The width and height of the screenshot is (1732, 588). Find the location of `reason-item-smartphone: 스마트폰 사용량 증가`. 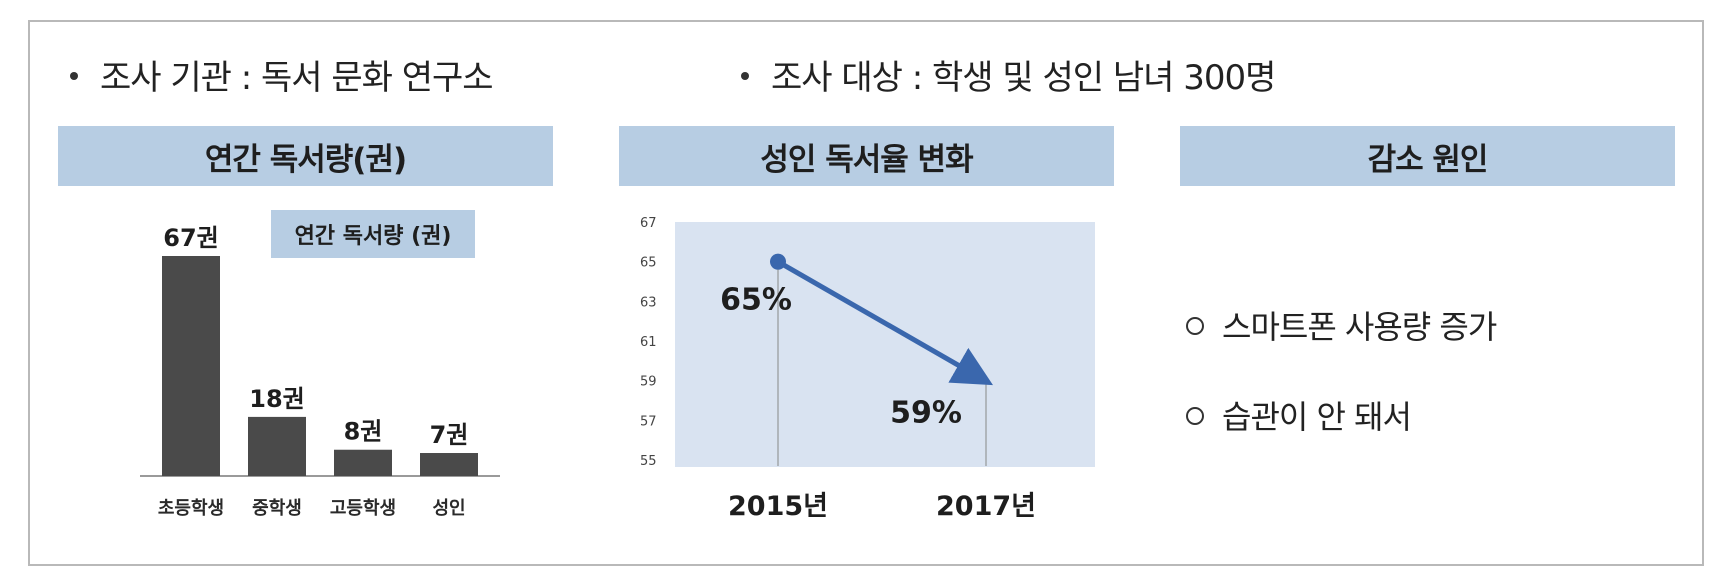

reason-item-smartphone: 스마트폰 사용량 증가 is located at coordinates (1341, 325).